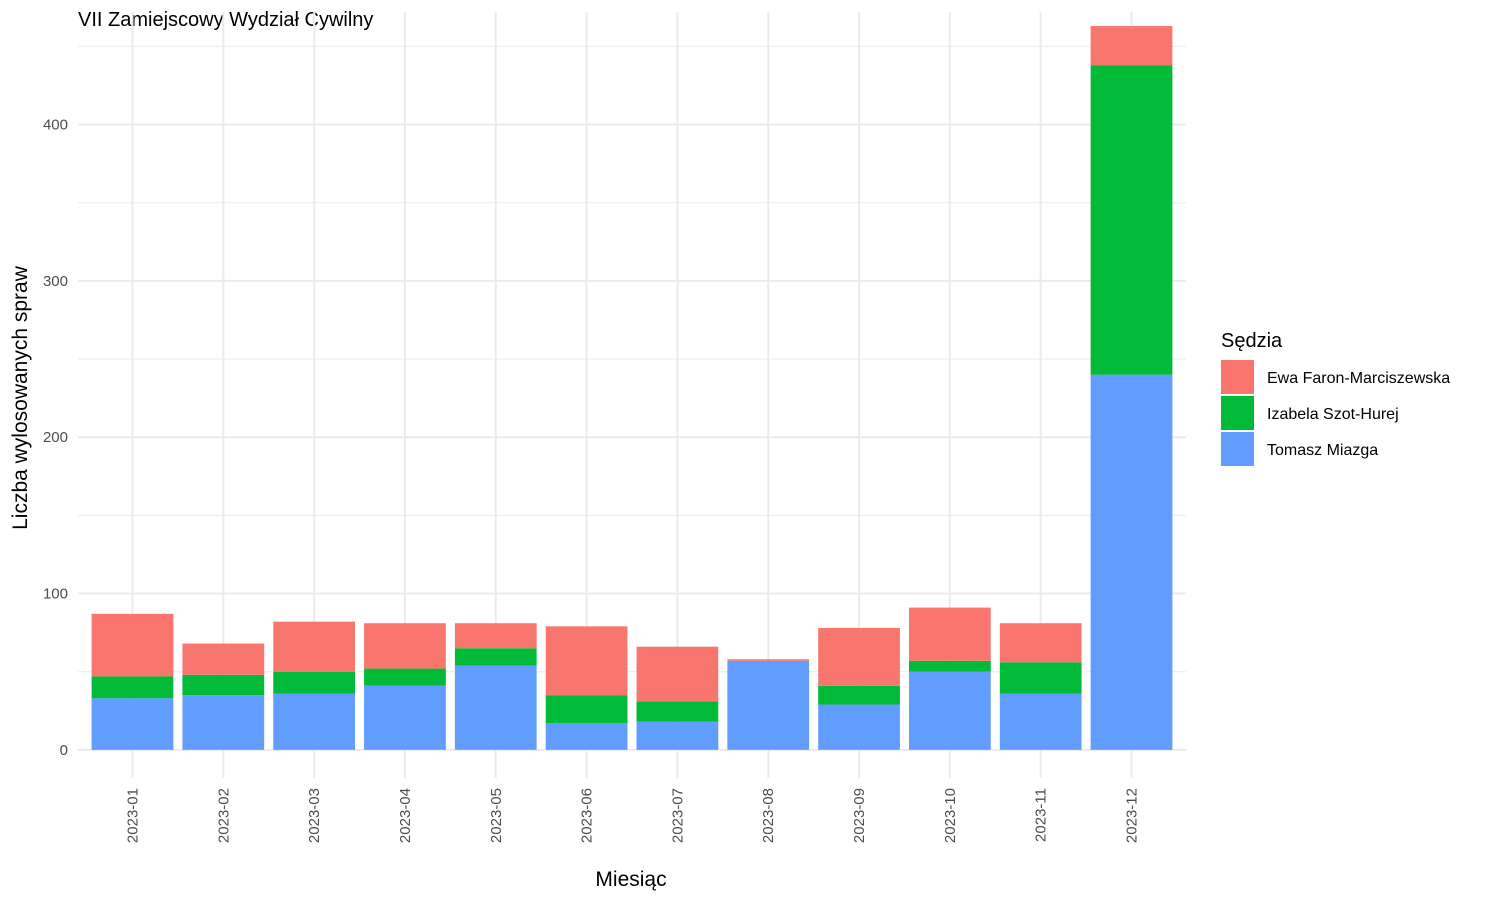 This screenshot has width=1500, height=900. I want to click on y-tick-label: 300, so click(55, 281).